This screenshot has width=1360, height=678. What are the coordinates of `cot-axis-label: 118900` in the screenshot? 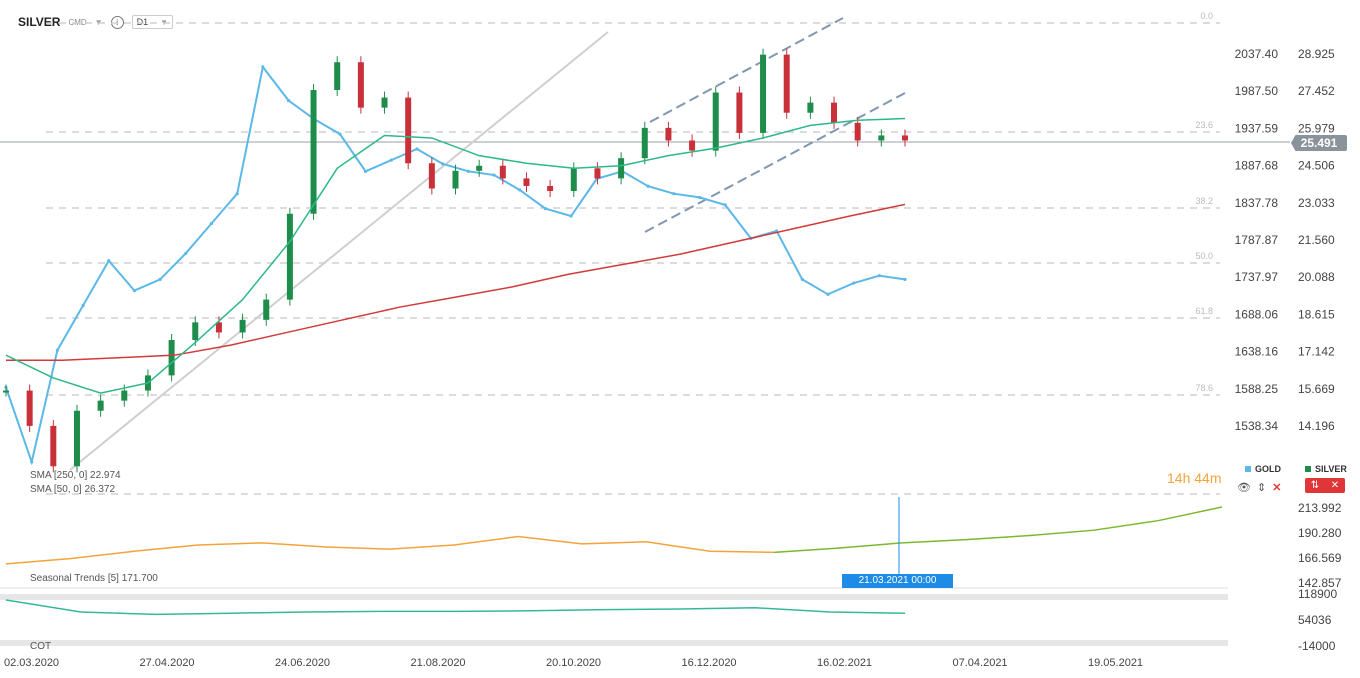 It's located at (1317, 594).